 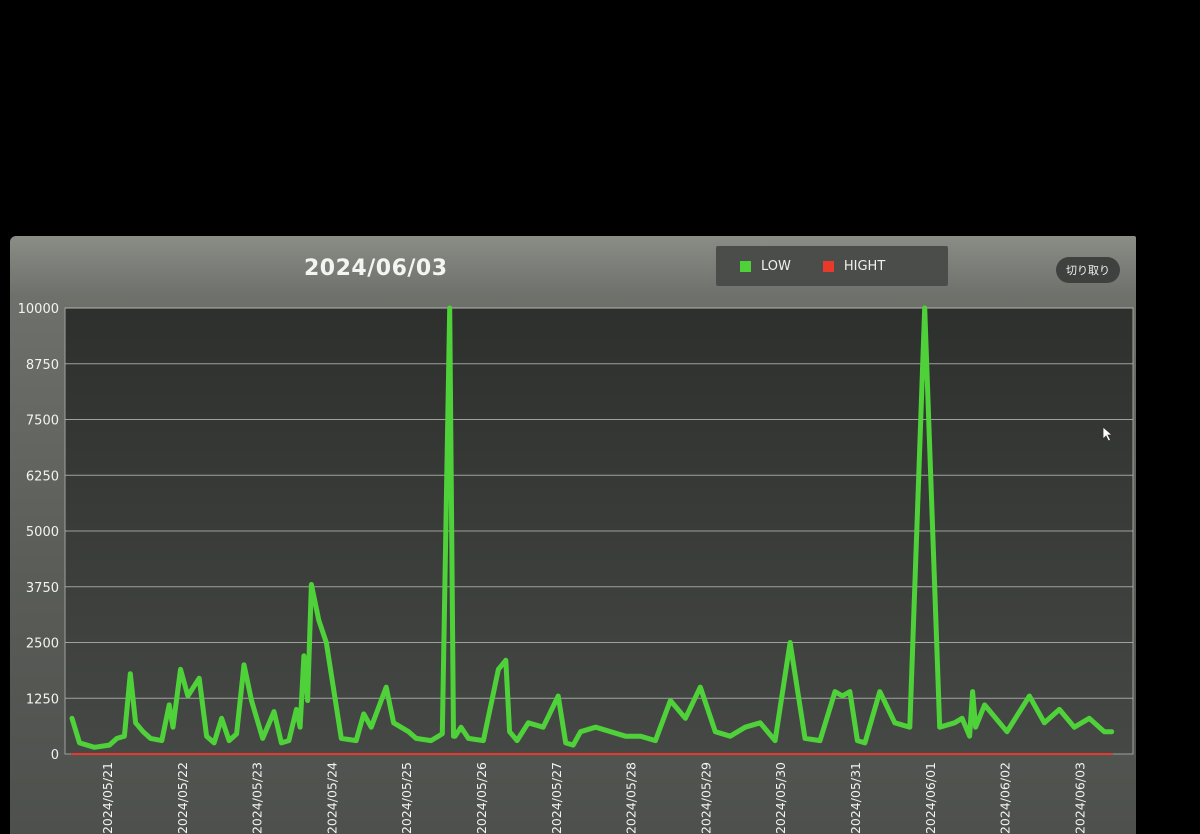 I want to click on x-tick-label: 2024/05/21, so click(x=107, y=798).